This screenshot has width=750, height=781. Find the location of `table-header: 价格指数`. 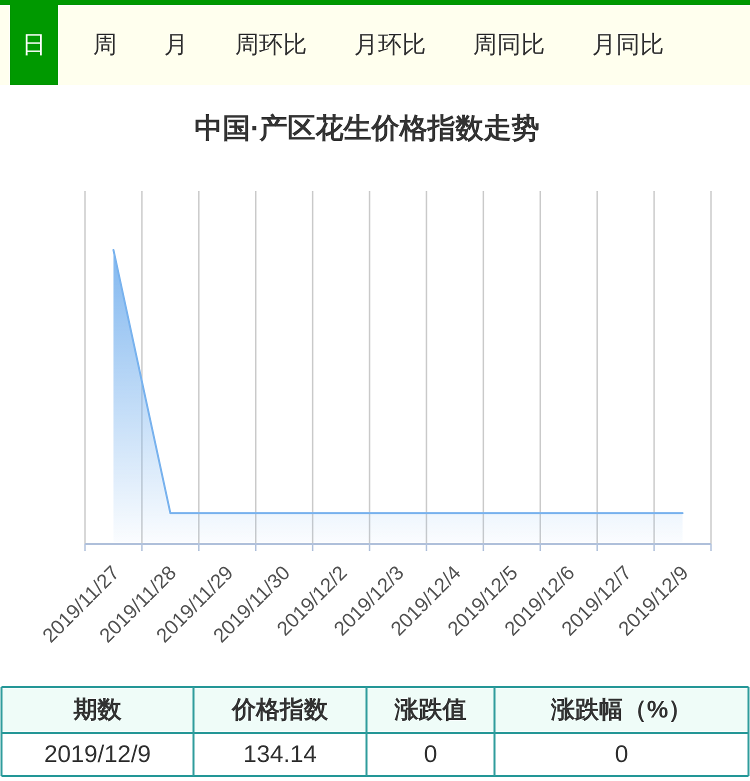

table-header: 价格指数 is located at coordinates (280, 710).